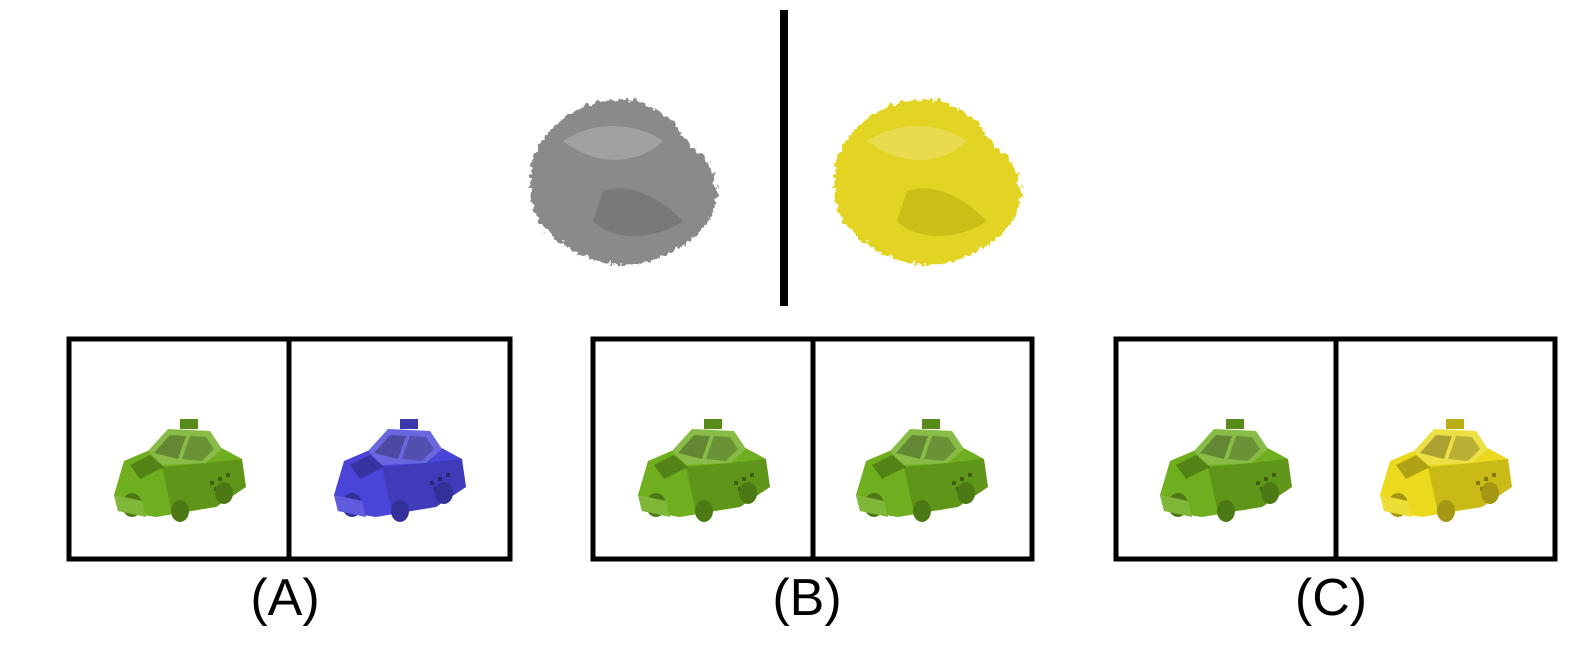  Describe the element at coordinates (927, 182) in the screenshot. I see `reference-yellow-shape` at that location.